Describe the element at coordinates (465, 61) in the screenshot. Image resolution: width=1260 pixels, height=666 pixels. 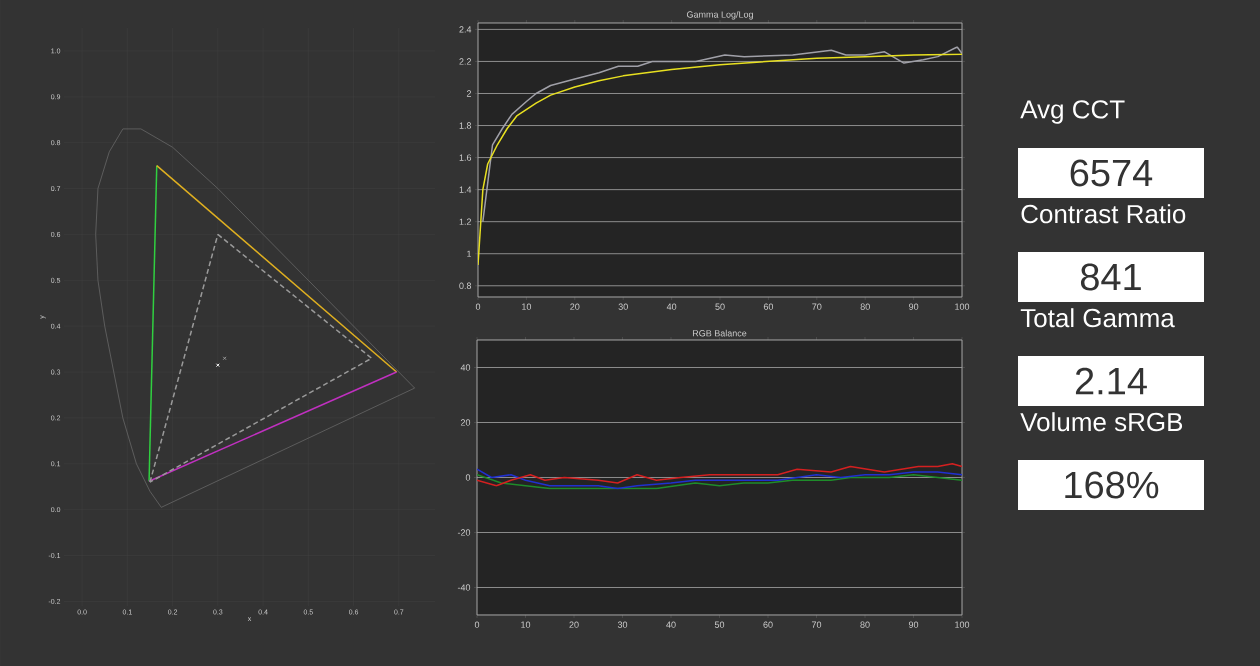
I see `y-tick-label: 2.2` at that location.